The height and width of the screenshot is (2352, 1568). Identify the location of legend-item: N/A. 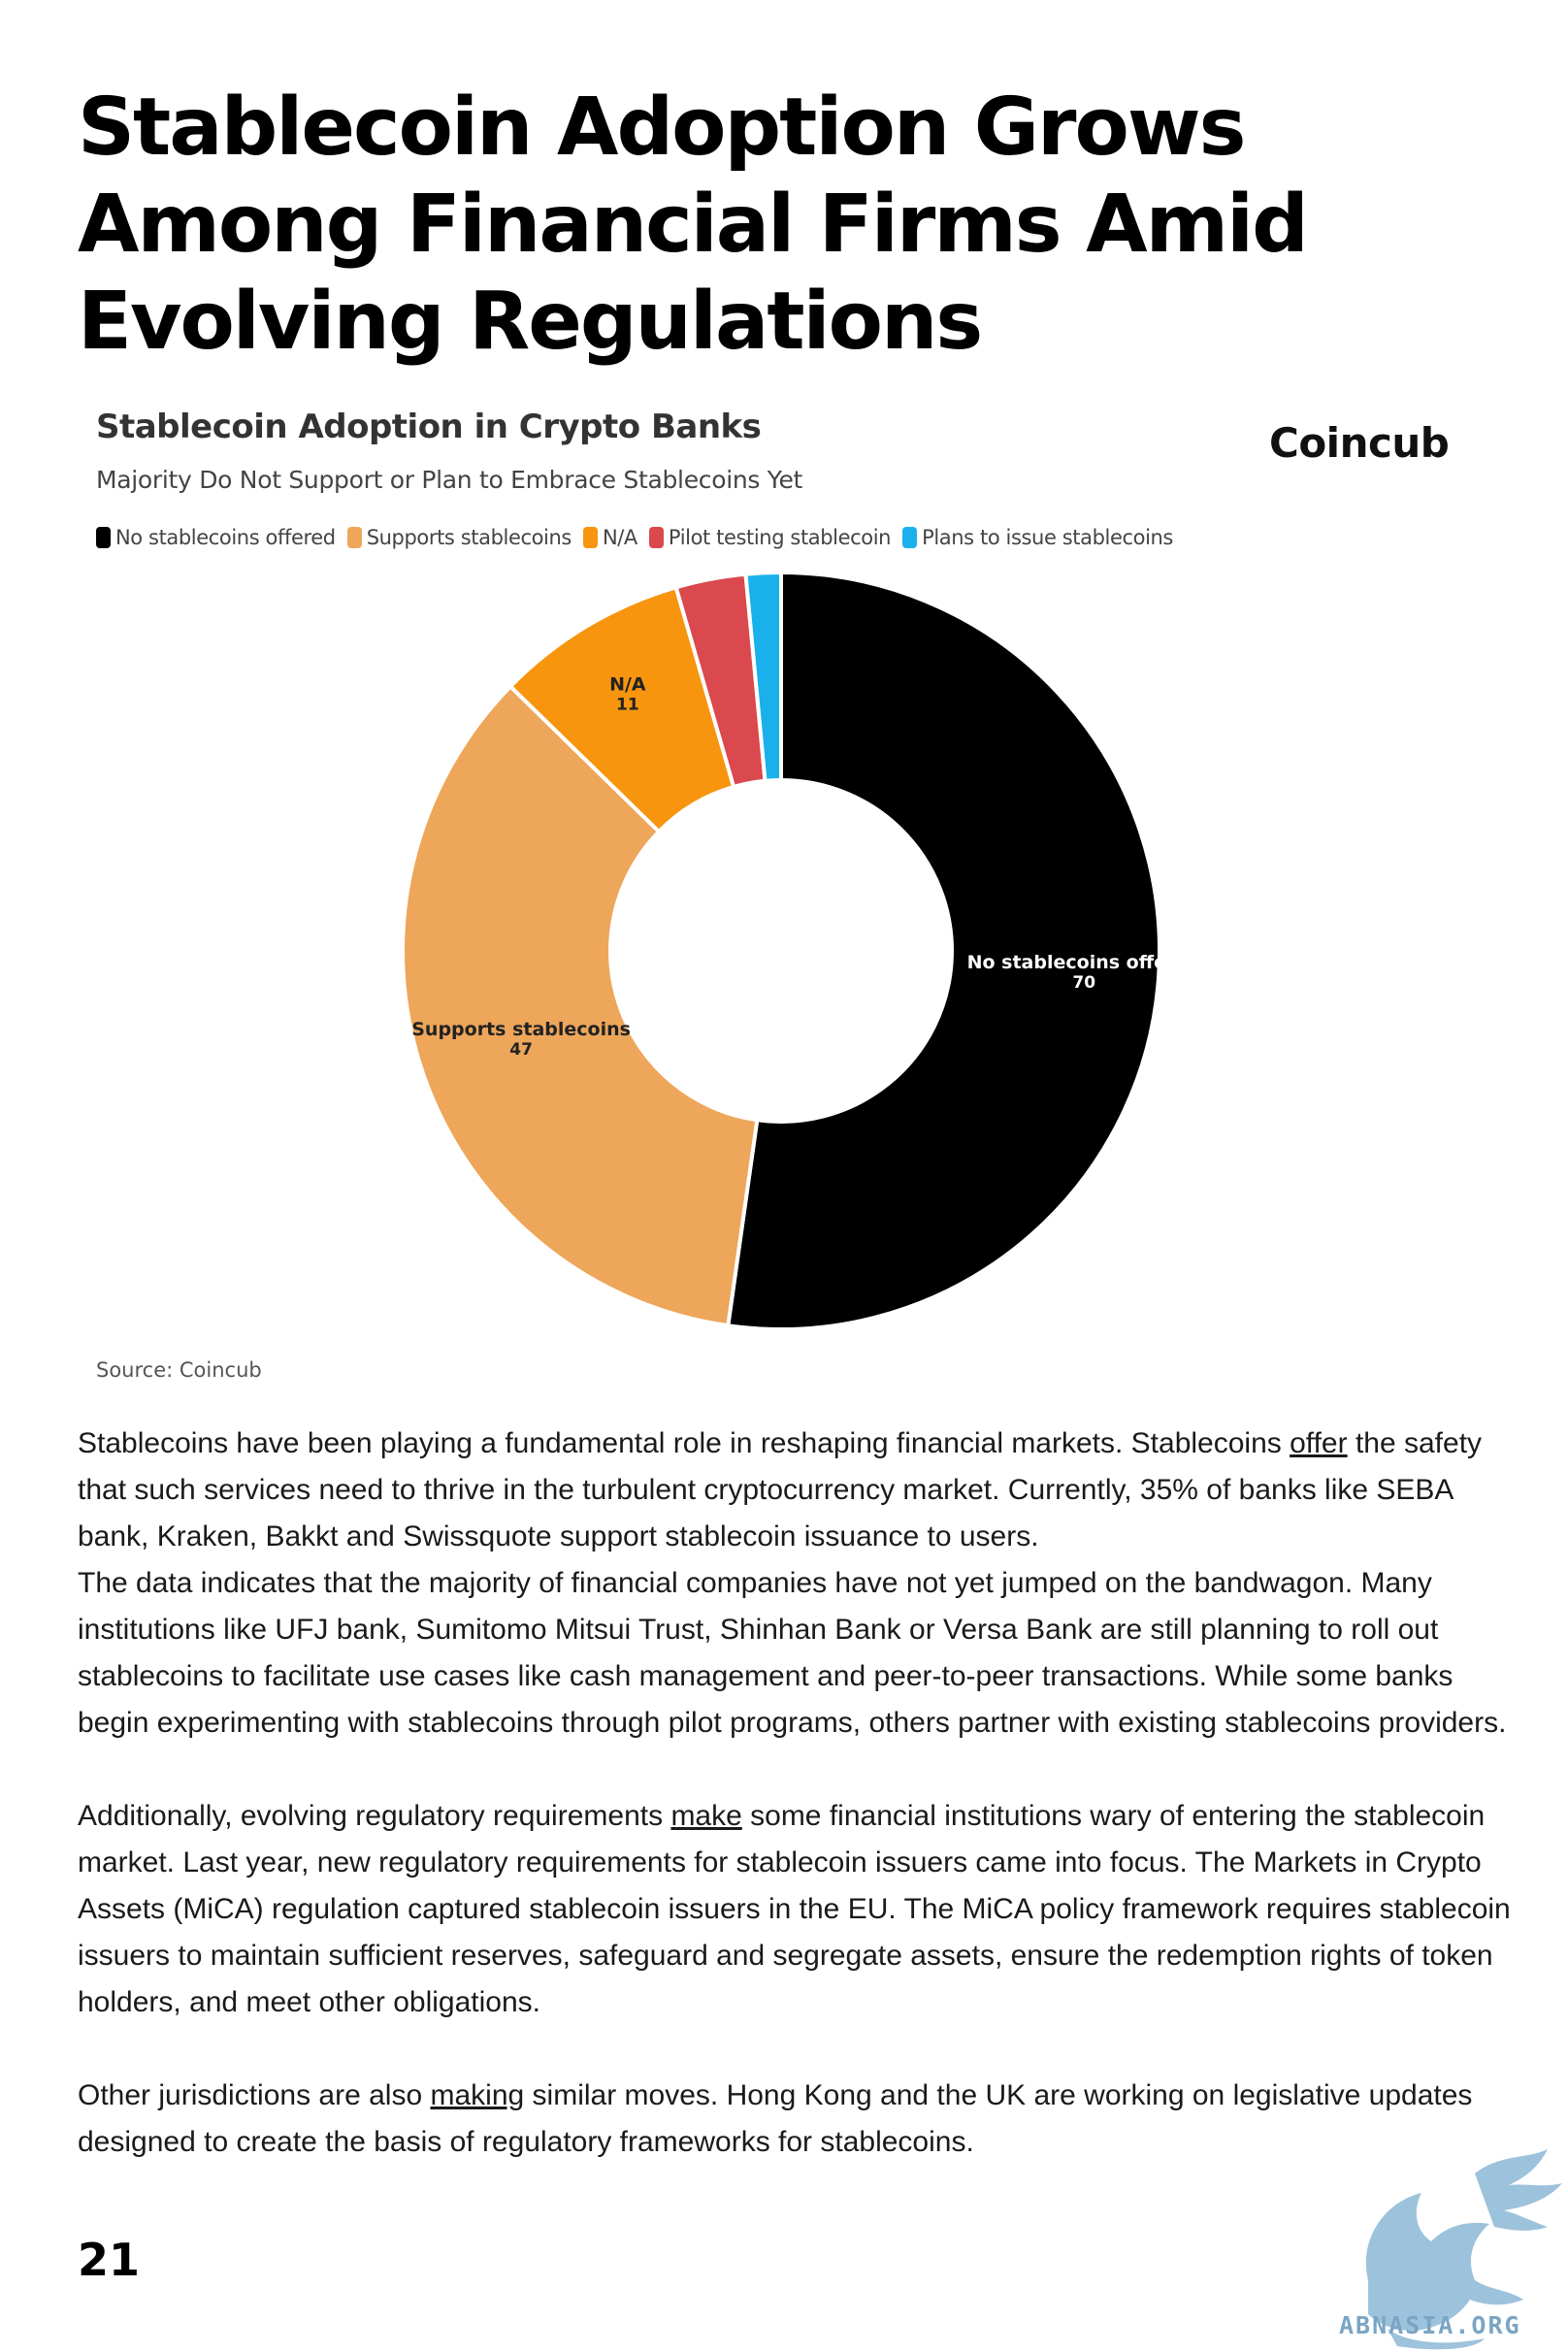
(609, 537).